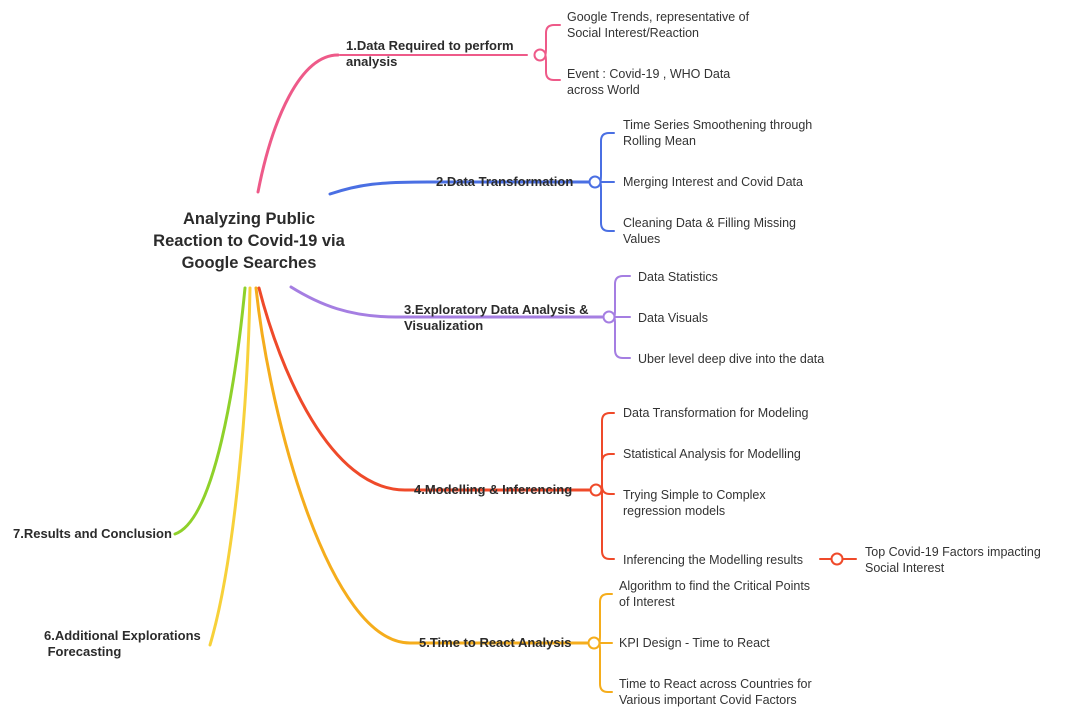 Image resolution: width=1072 pixels, height=722 pixels. What do you see at coordinates (596, 490) in the screenshot?
I see `branch-4-node` at bounding box center [596, 490].